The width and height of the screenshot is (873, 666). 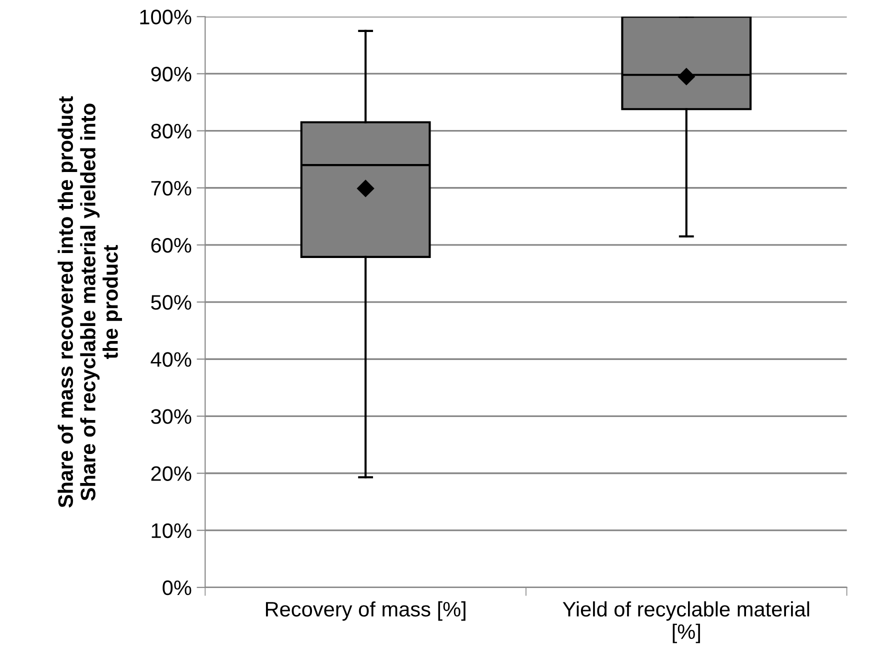 What do you see at coordinates (90, 302) in the screenshot?
I see `y-axis-title: Share of mass recovered into the product Share of recyclable material yielded into the product` at bounding box center [90, 302].